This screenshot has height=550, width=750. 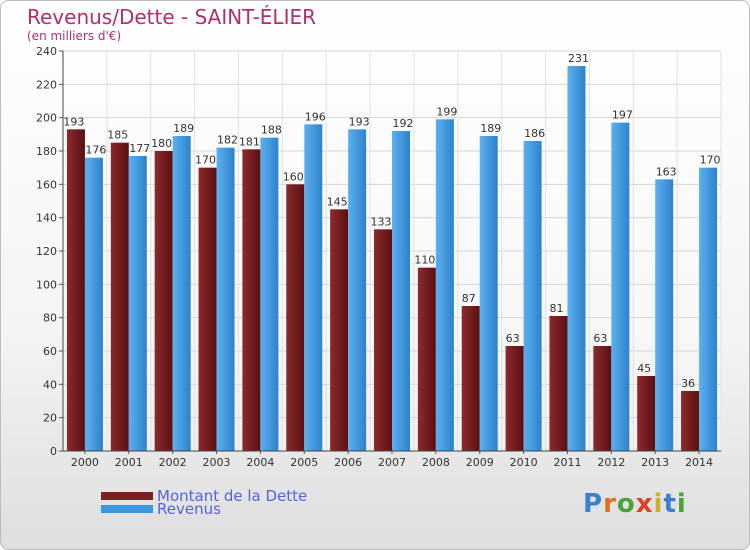 What do you see at coordinates (205, 160) in the screenshot?
I see `data-label-debt-2003: 170` at bounding box center [205, 160].